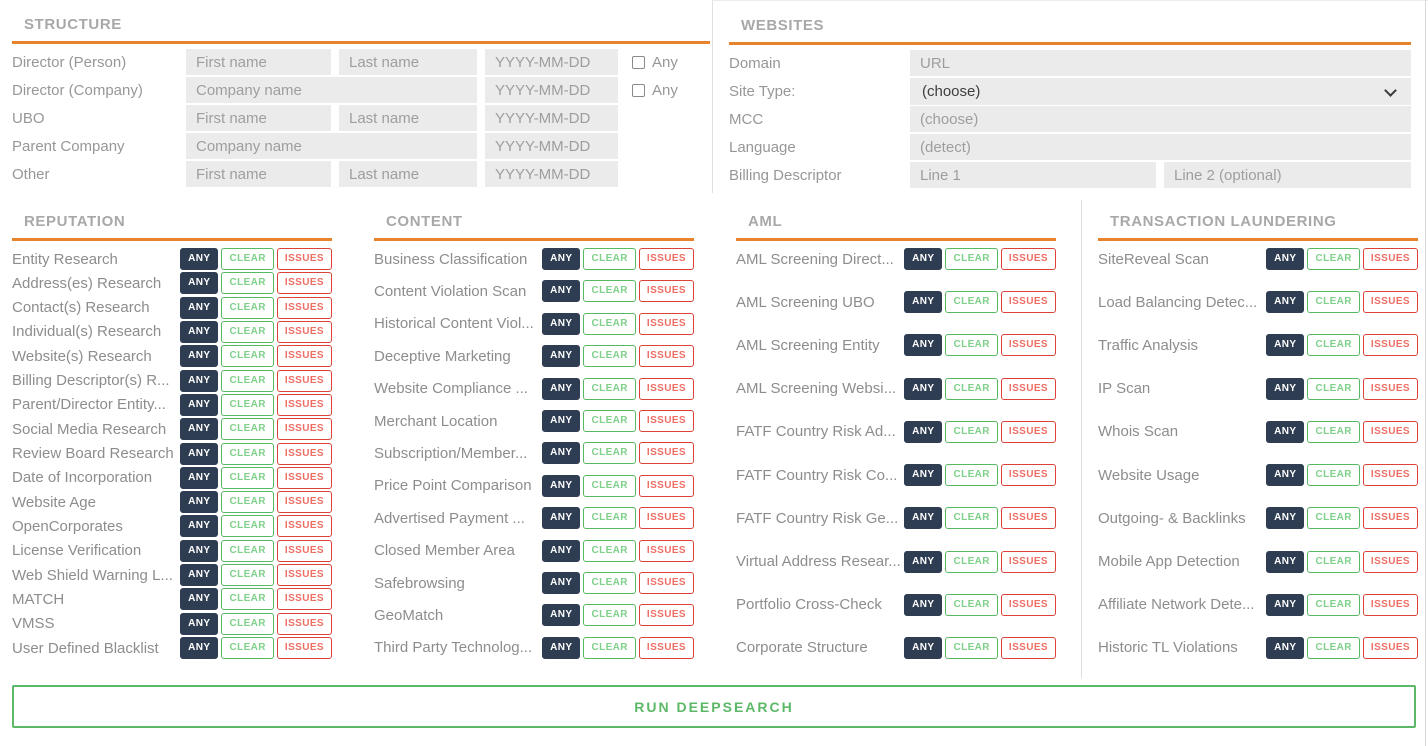 This screenshot has width=1428, height=746. Describe the element at coordinates (714, 706) in the screenshot. I see `run-deepsearch-button: RUN DEEPSEARCH` at that location.